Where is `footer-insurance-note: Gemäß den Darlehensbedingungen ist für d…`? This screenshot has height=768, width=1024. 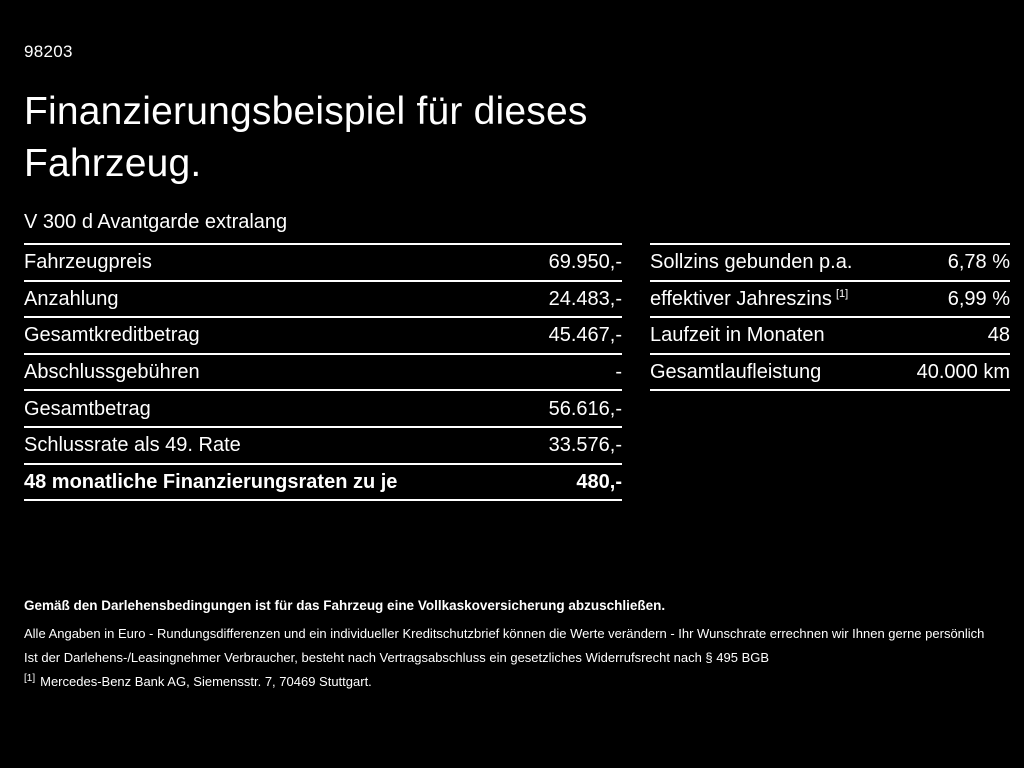 footer-insurance-note: Gemäß den Darlehensbedingungen ist für d… is located at coordinates (345, 605).